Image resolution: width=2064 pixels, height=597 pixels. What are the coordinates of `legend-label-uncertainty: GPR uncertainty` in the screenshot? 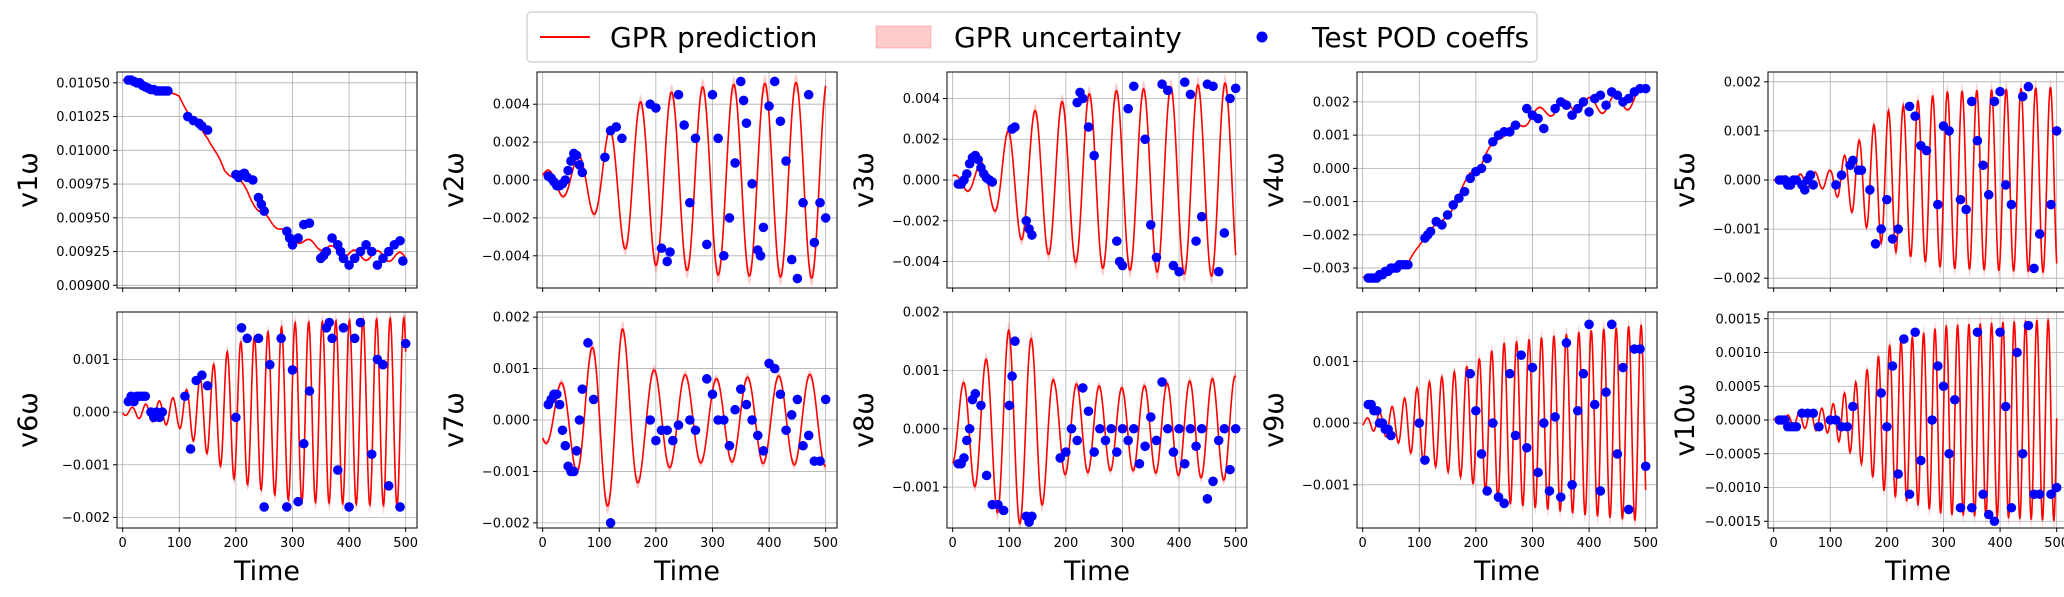 It's located at (1068, 37).